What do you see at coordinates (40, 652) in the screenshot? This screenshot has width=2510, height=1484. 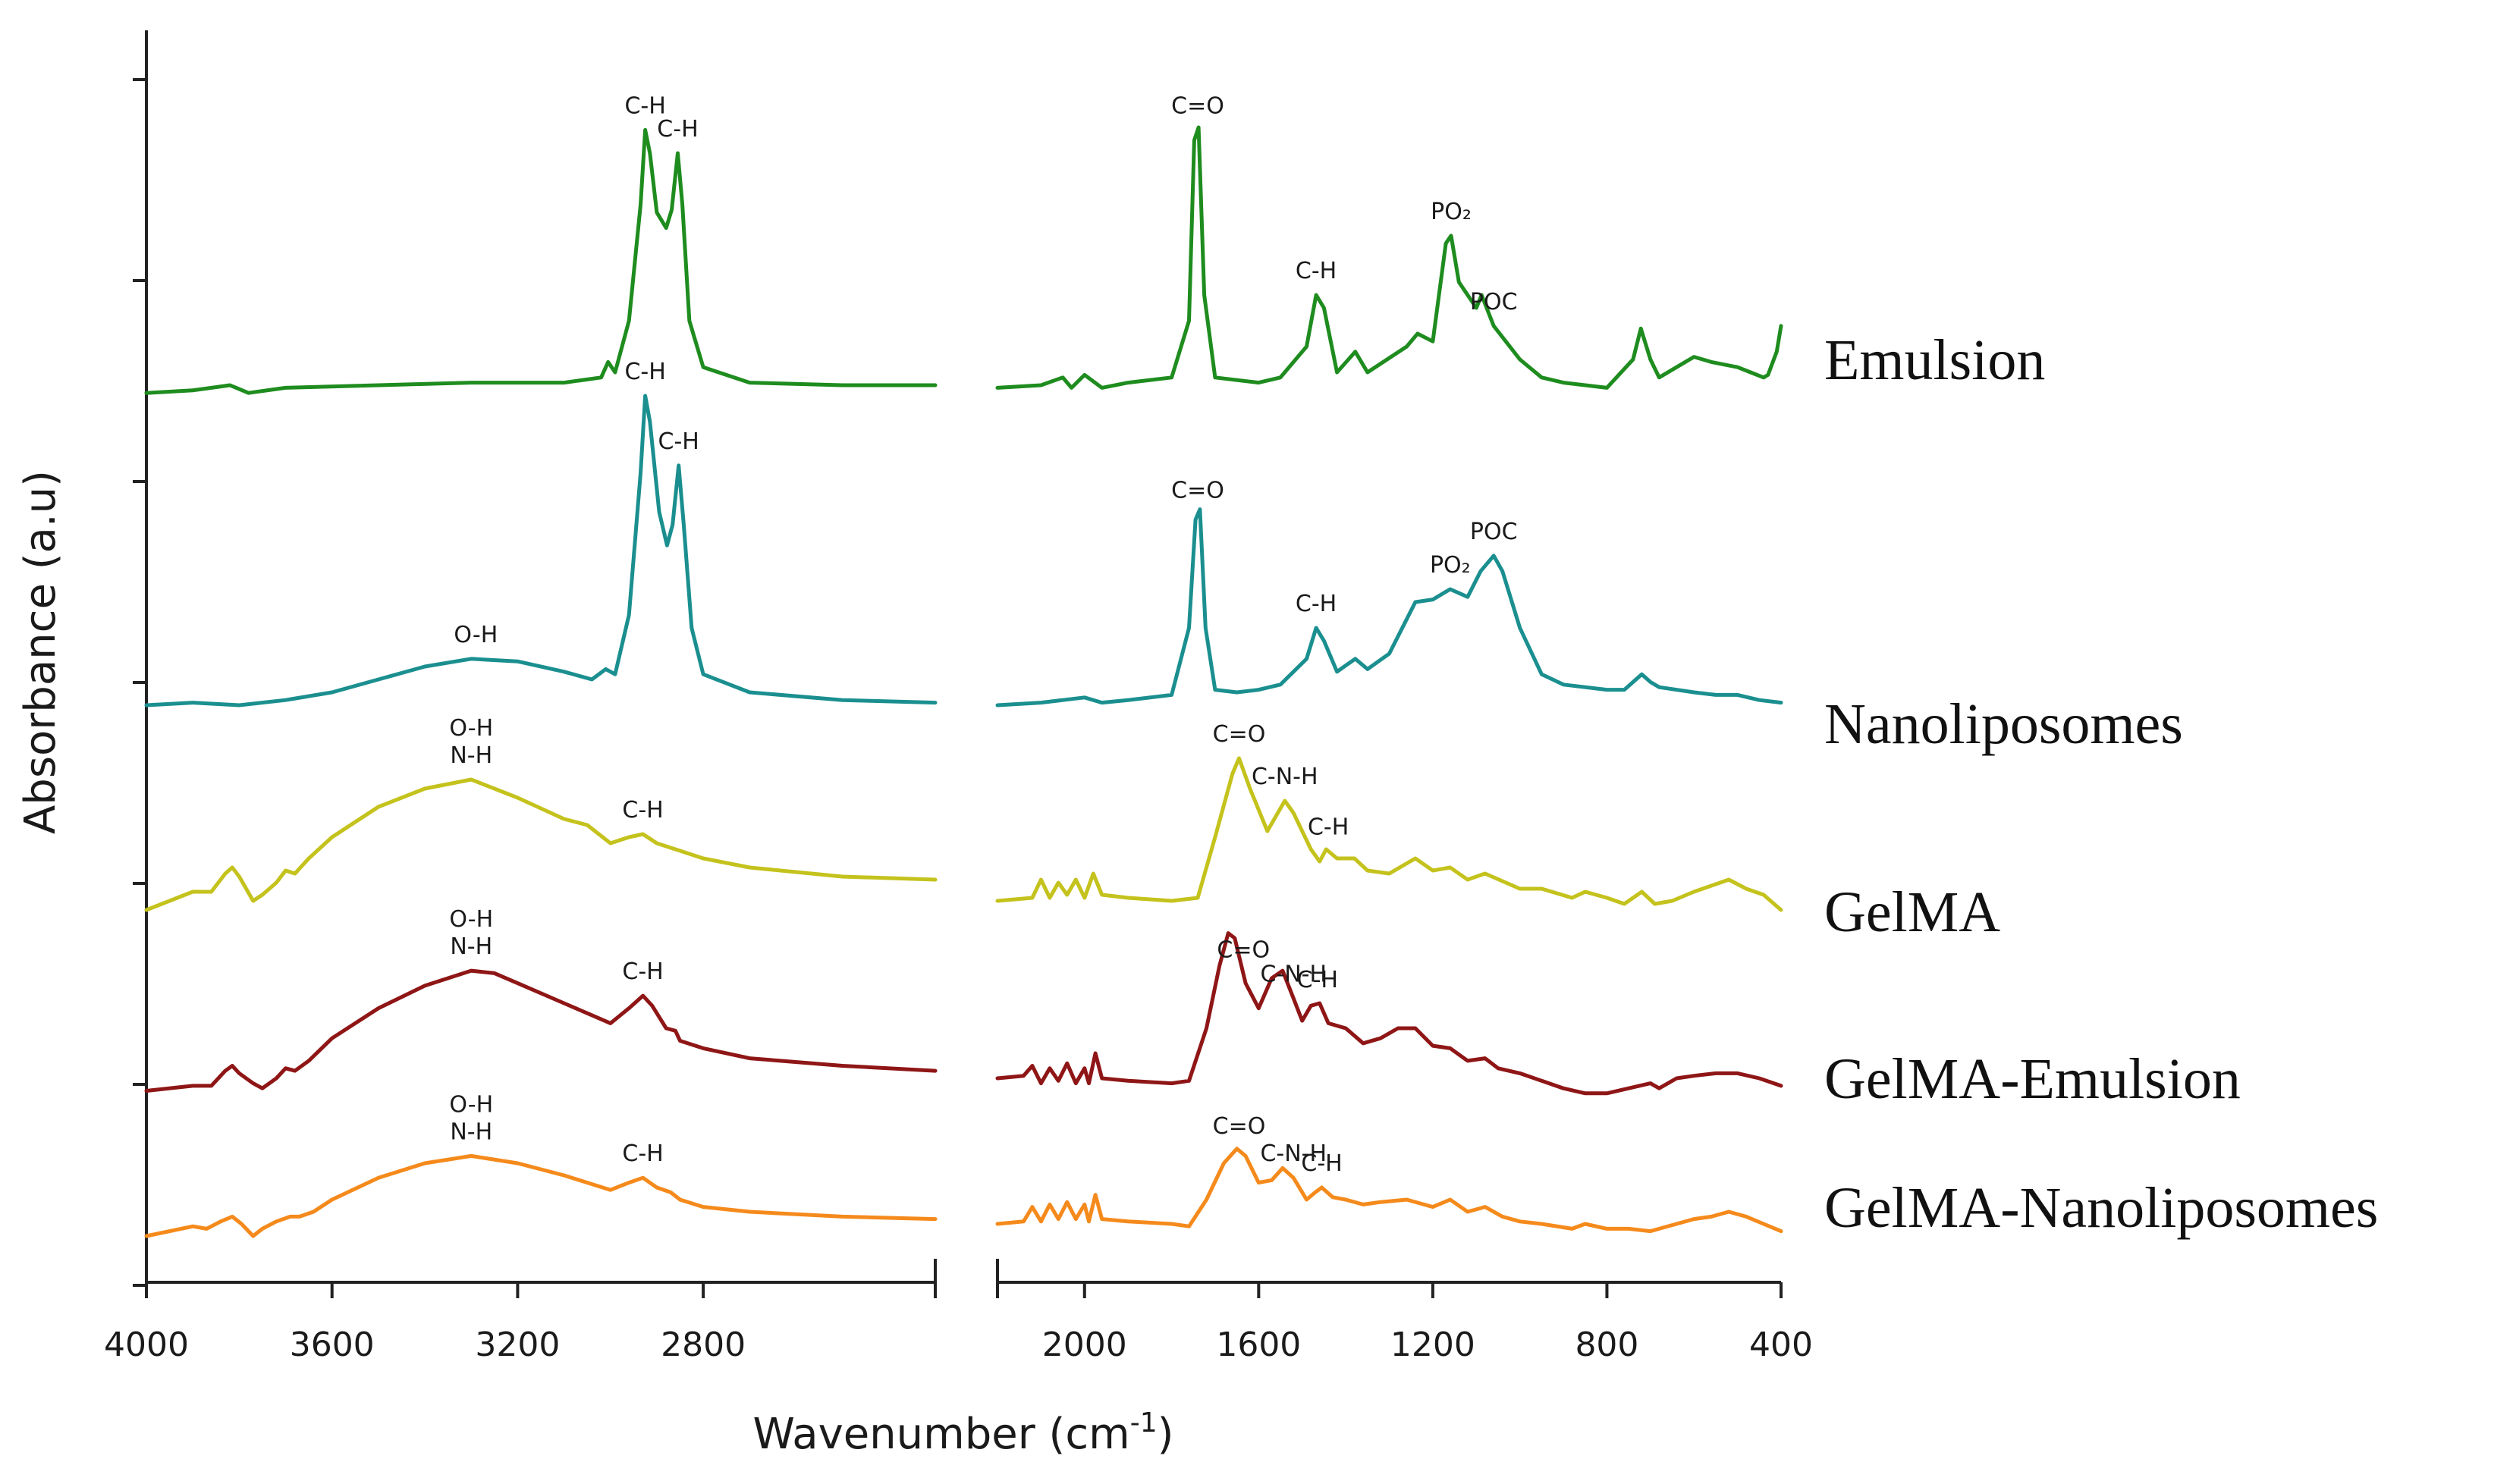 I see `y-axis-title: Absorbance (a.u)` at bounding box center [40, 652].